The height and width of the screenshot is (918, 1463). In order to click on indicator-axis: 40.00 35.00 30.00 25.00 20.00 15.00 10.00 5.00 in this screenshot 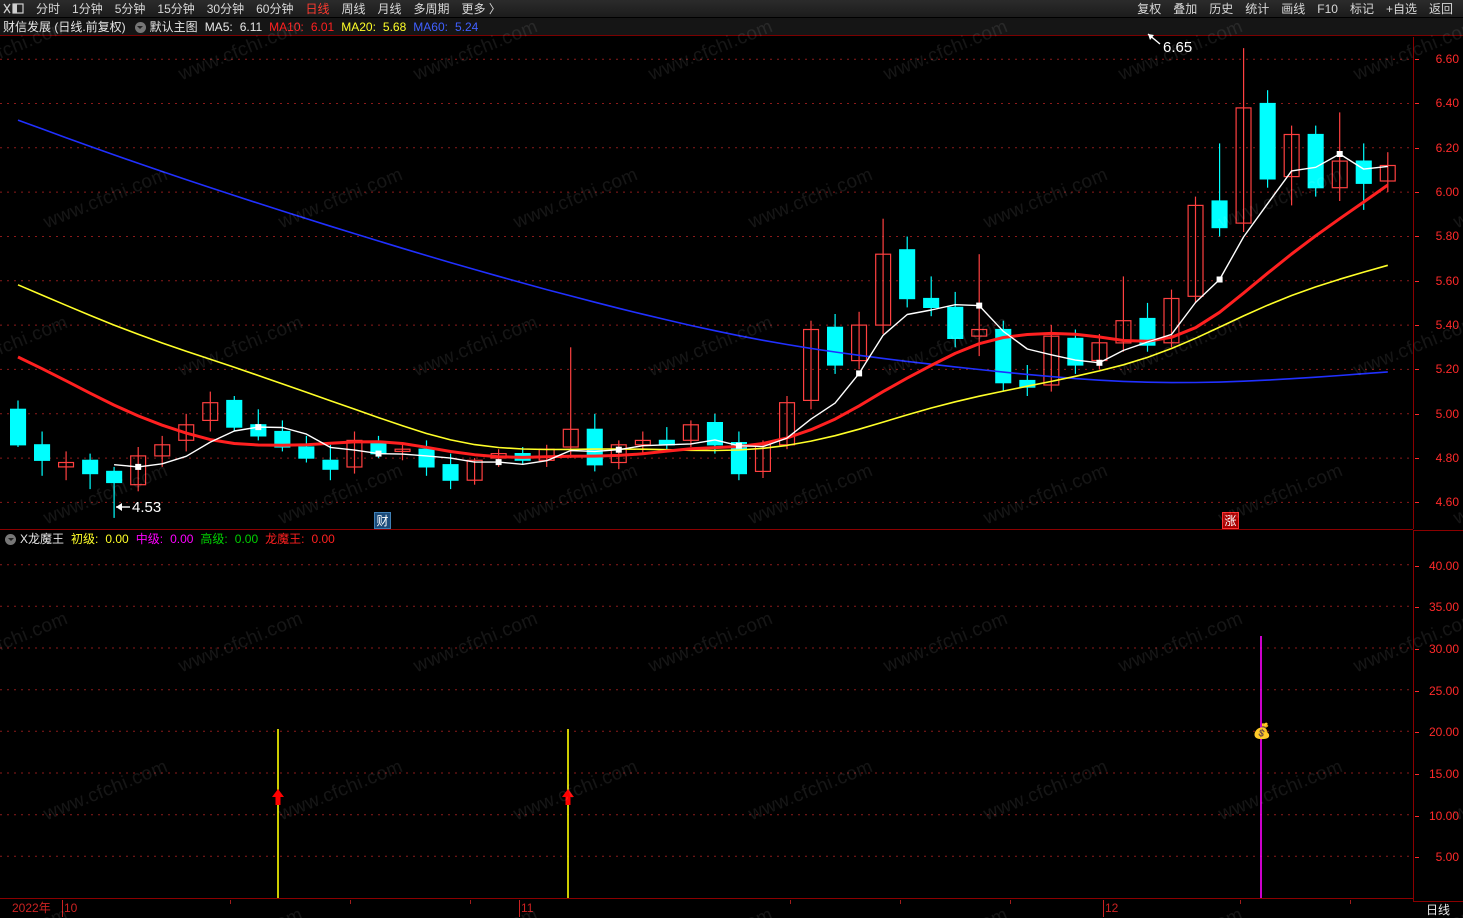, I will do `click(1438, 716)`.